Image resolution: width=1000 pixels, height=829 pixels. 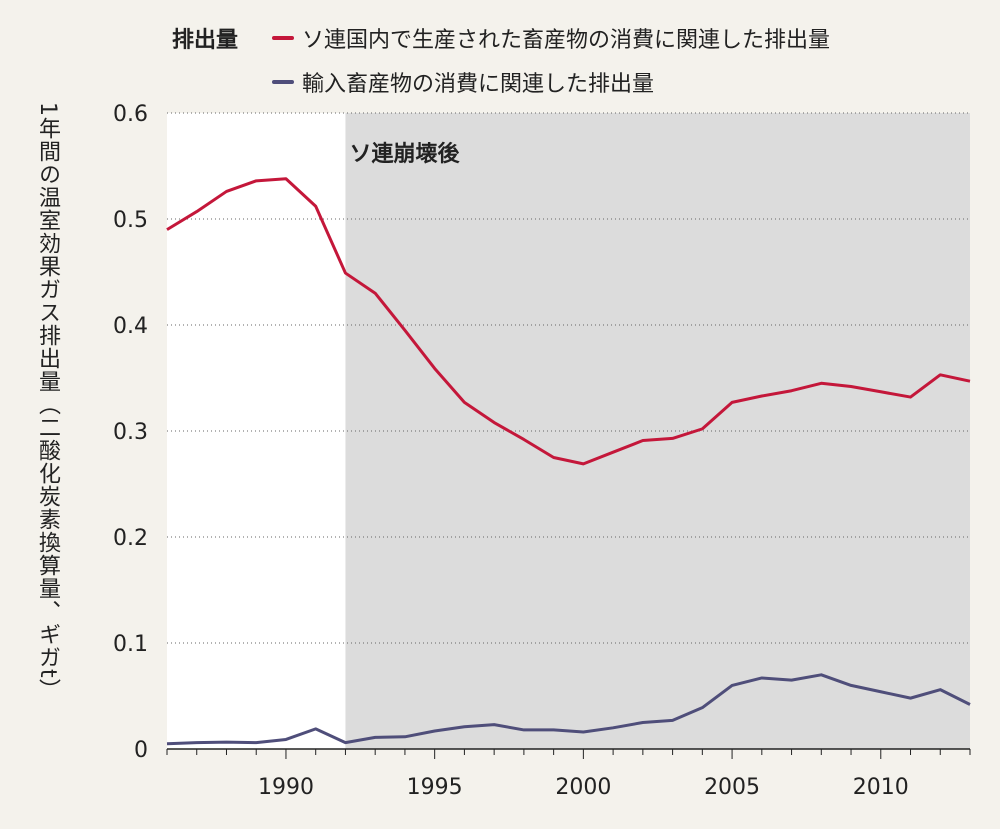 What do you see at coordinates (732, 787) in the screenshot?
I see `x-tick-label: 2005` at bounding box center [732, 787].